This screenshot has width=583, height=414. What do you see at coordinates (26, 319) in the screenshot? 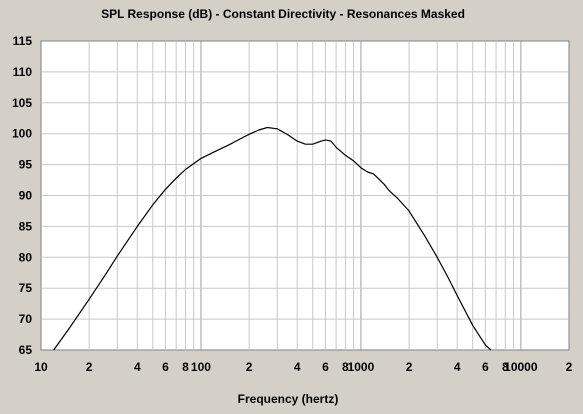
I see `y-tick-label: 70` at bounding box center [26, 319].